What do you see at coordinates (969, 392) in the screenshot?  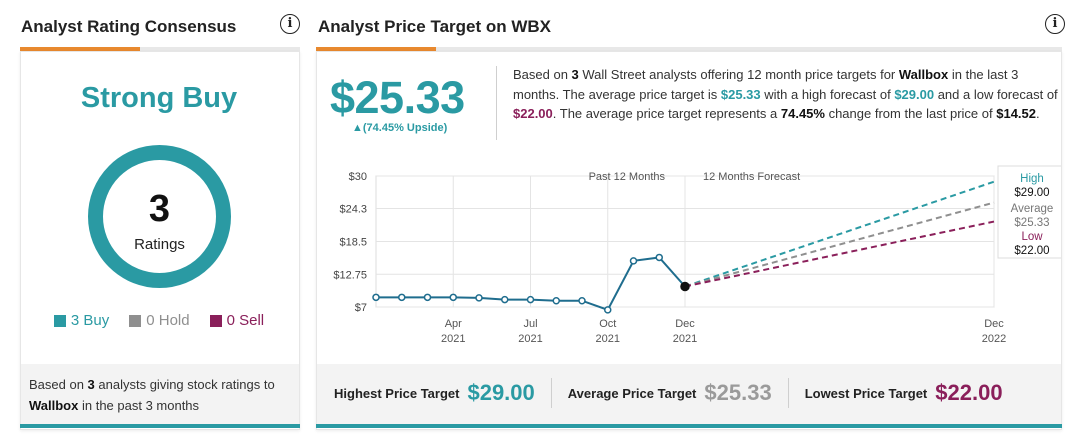 I see `lowest-target-value: $22.00` at bounding box center [969, 392].